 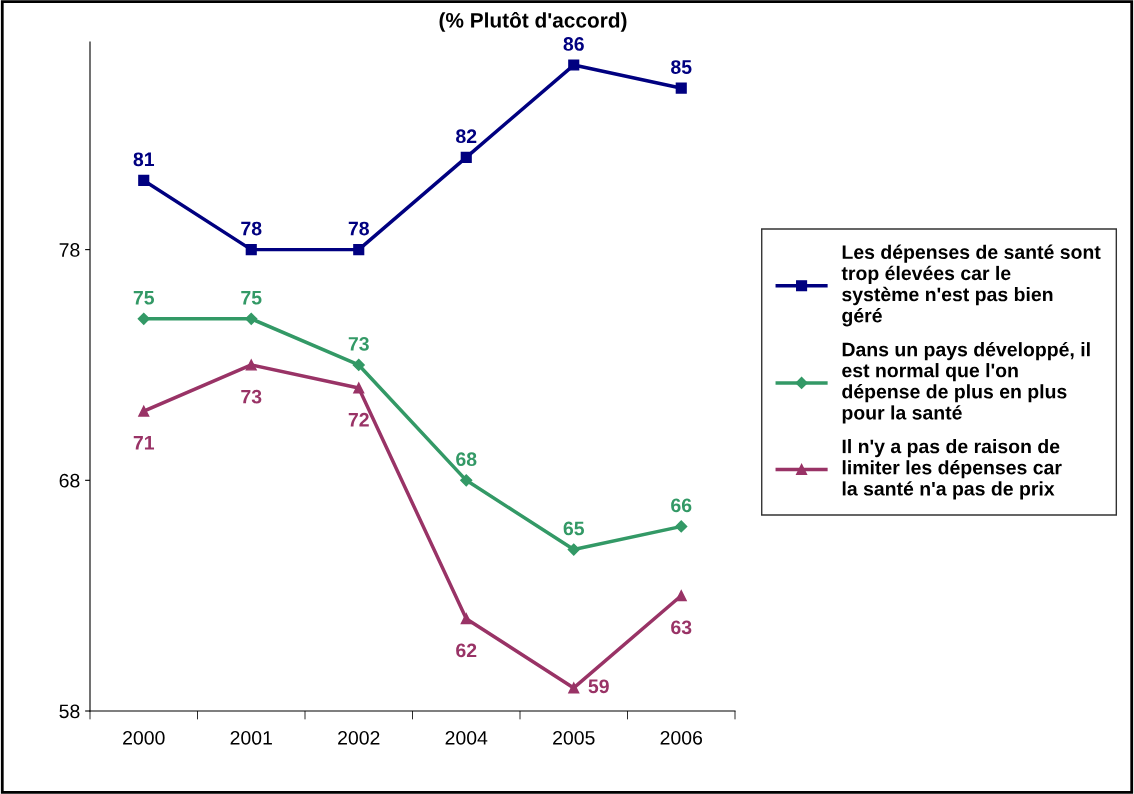 I want to click on data-label: 81, so click(x=144, y=159).